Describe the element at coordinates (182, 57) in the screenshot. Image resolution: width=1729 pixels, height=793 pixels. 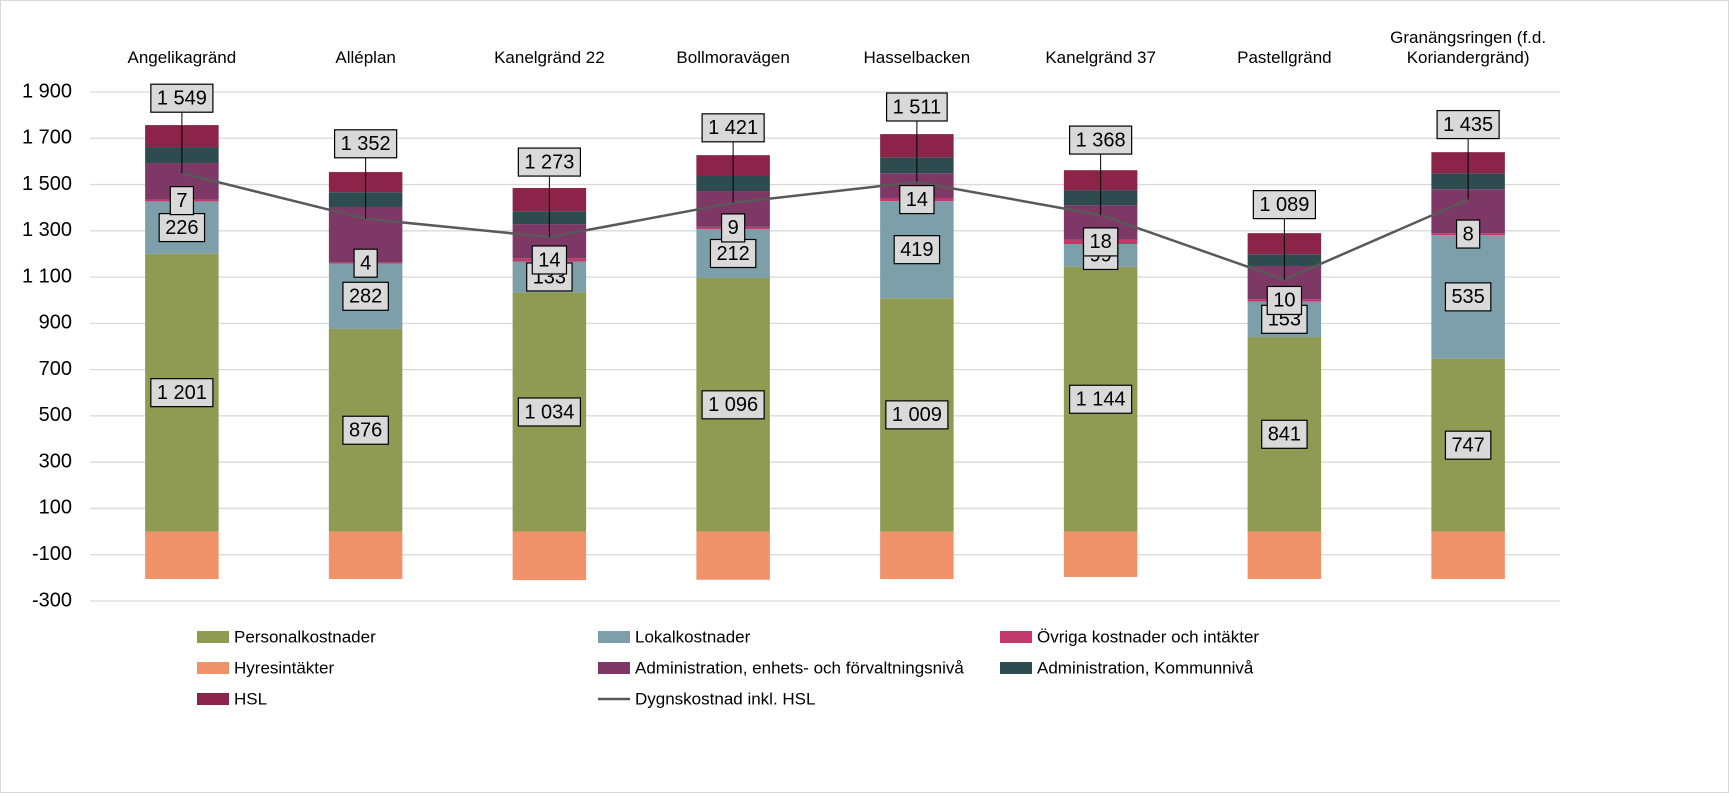
I see `x-tick-label: Angelikagränd` at that location.